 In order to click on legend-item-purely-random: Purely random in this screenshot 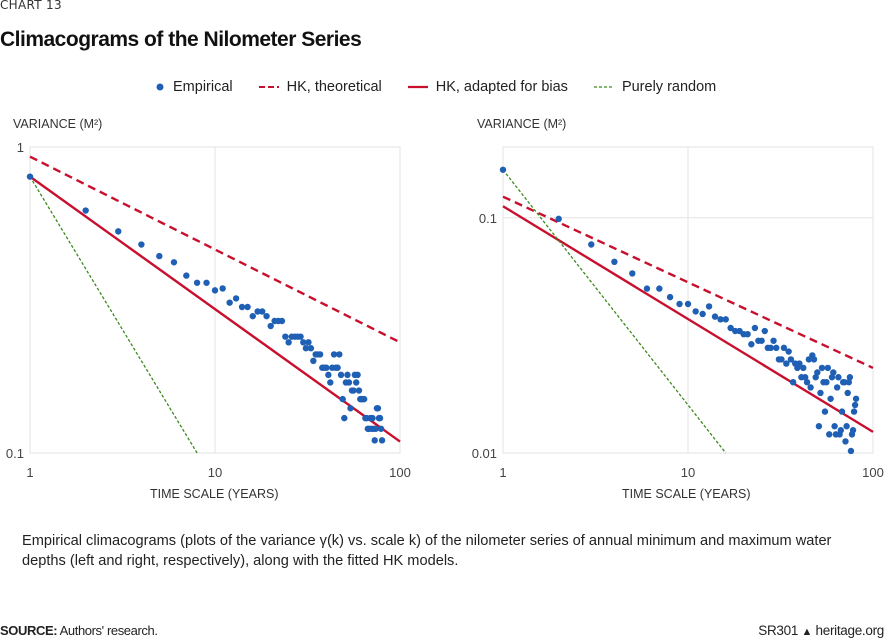, I will do `click(654, 87)`.